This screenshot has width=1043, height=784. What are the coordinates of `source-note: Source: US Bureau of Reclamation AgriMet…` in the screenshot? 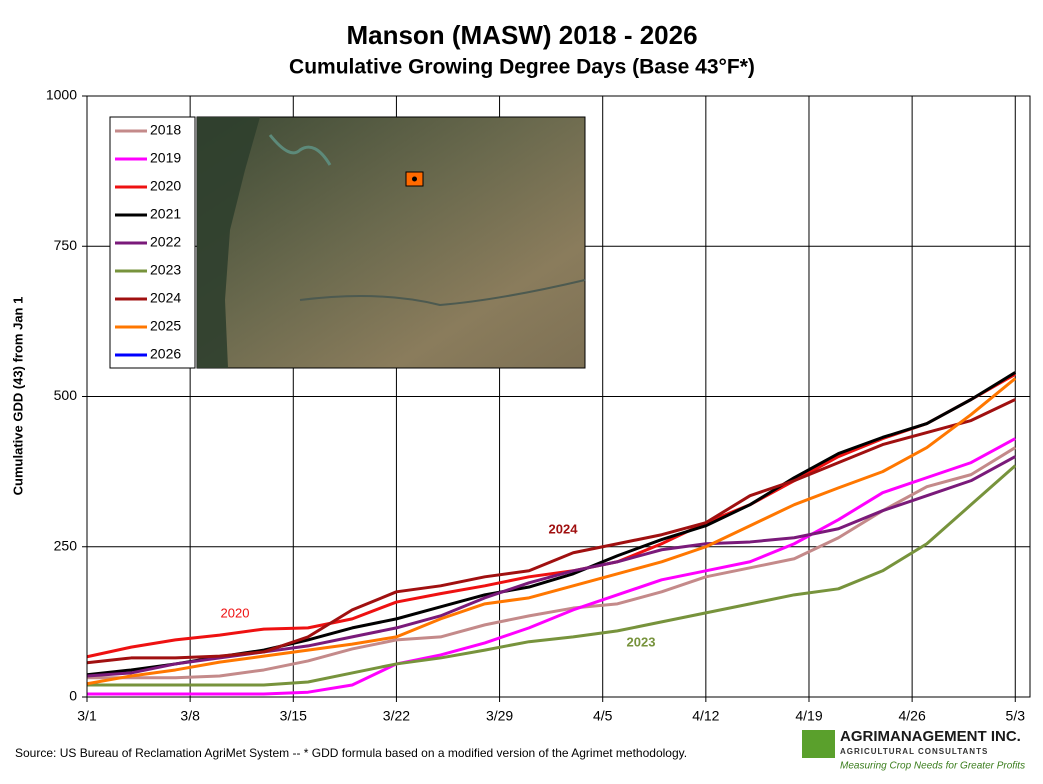 It's located at (351, 753).